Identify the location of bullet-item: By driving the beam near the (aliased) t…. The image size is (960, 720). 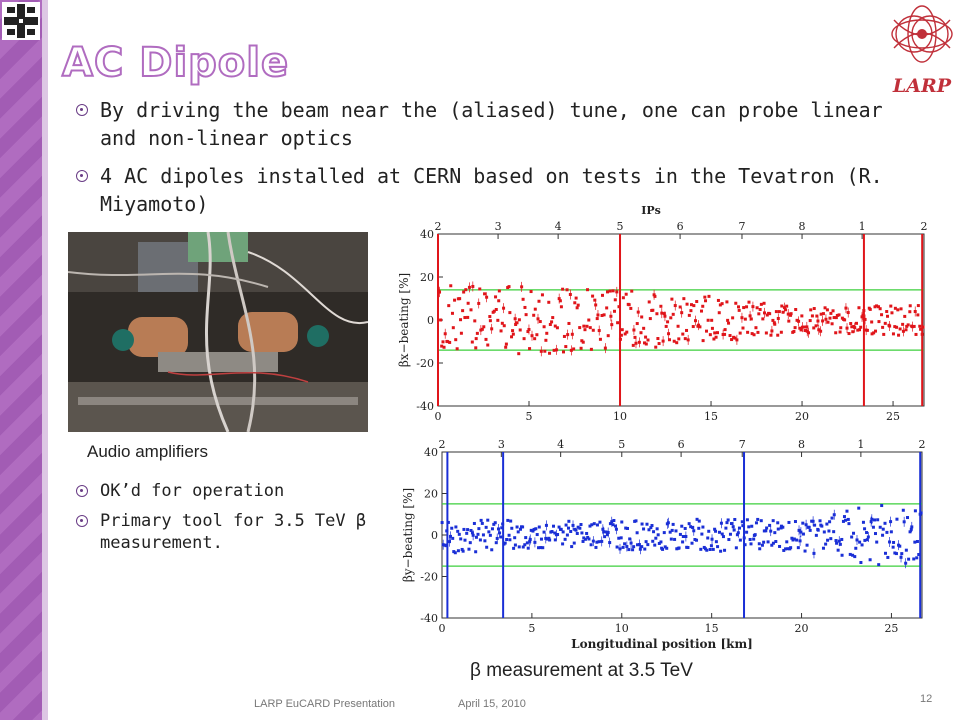
(482, 124).